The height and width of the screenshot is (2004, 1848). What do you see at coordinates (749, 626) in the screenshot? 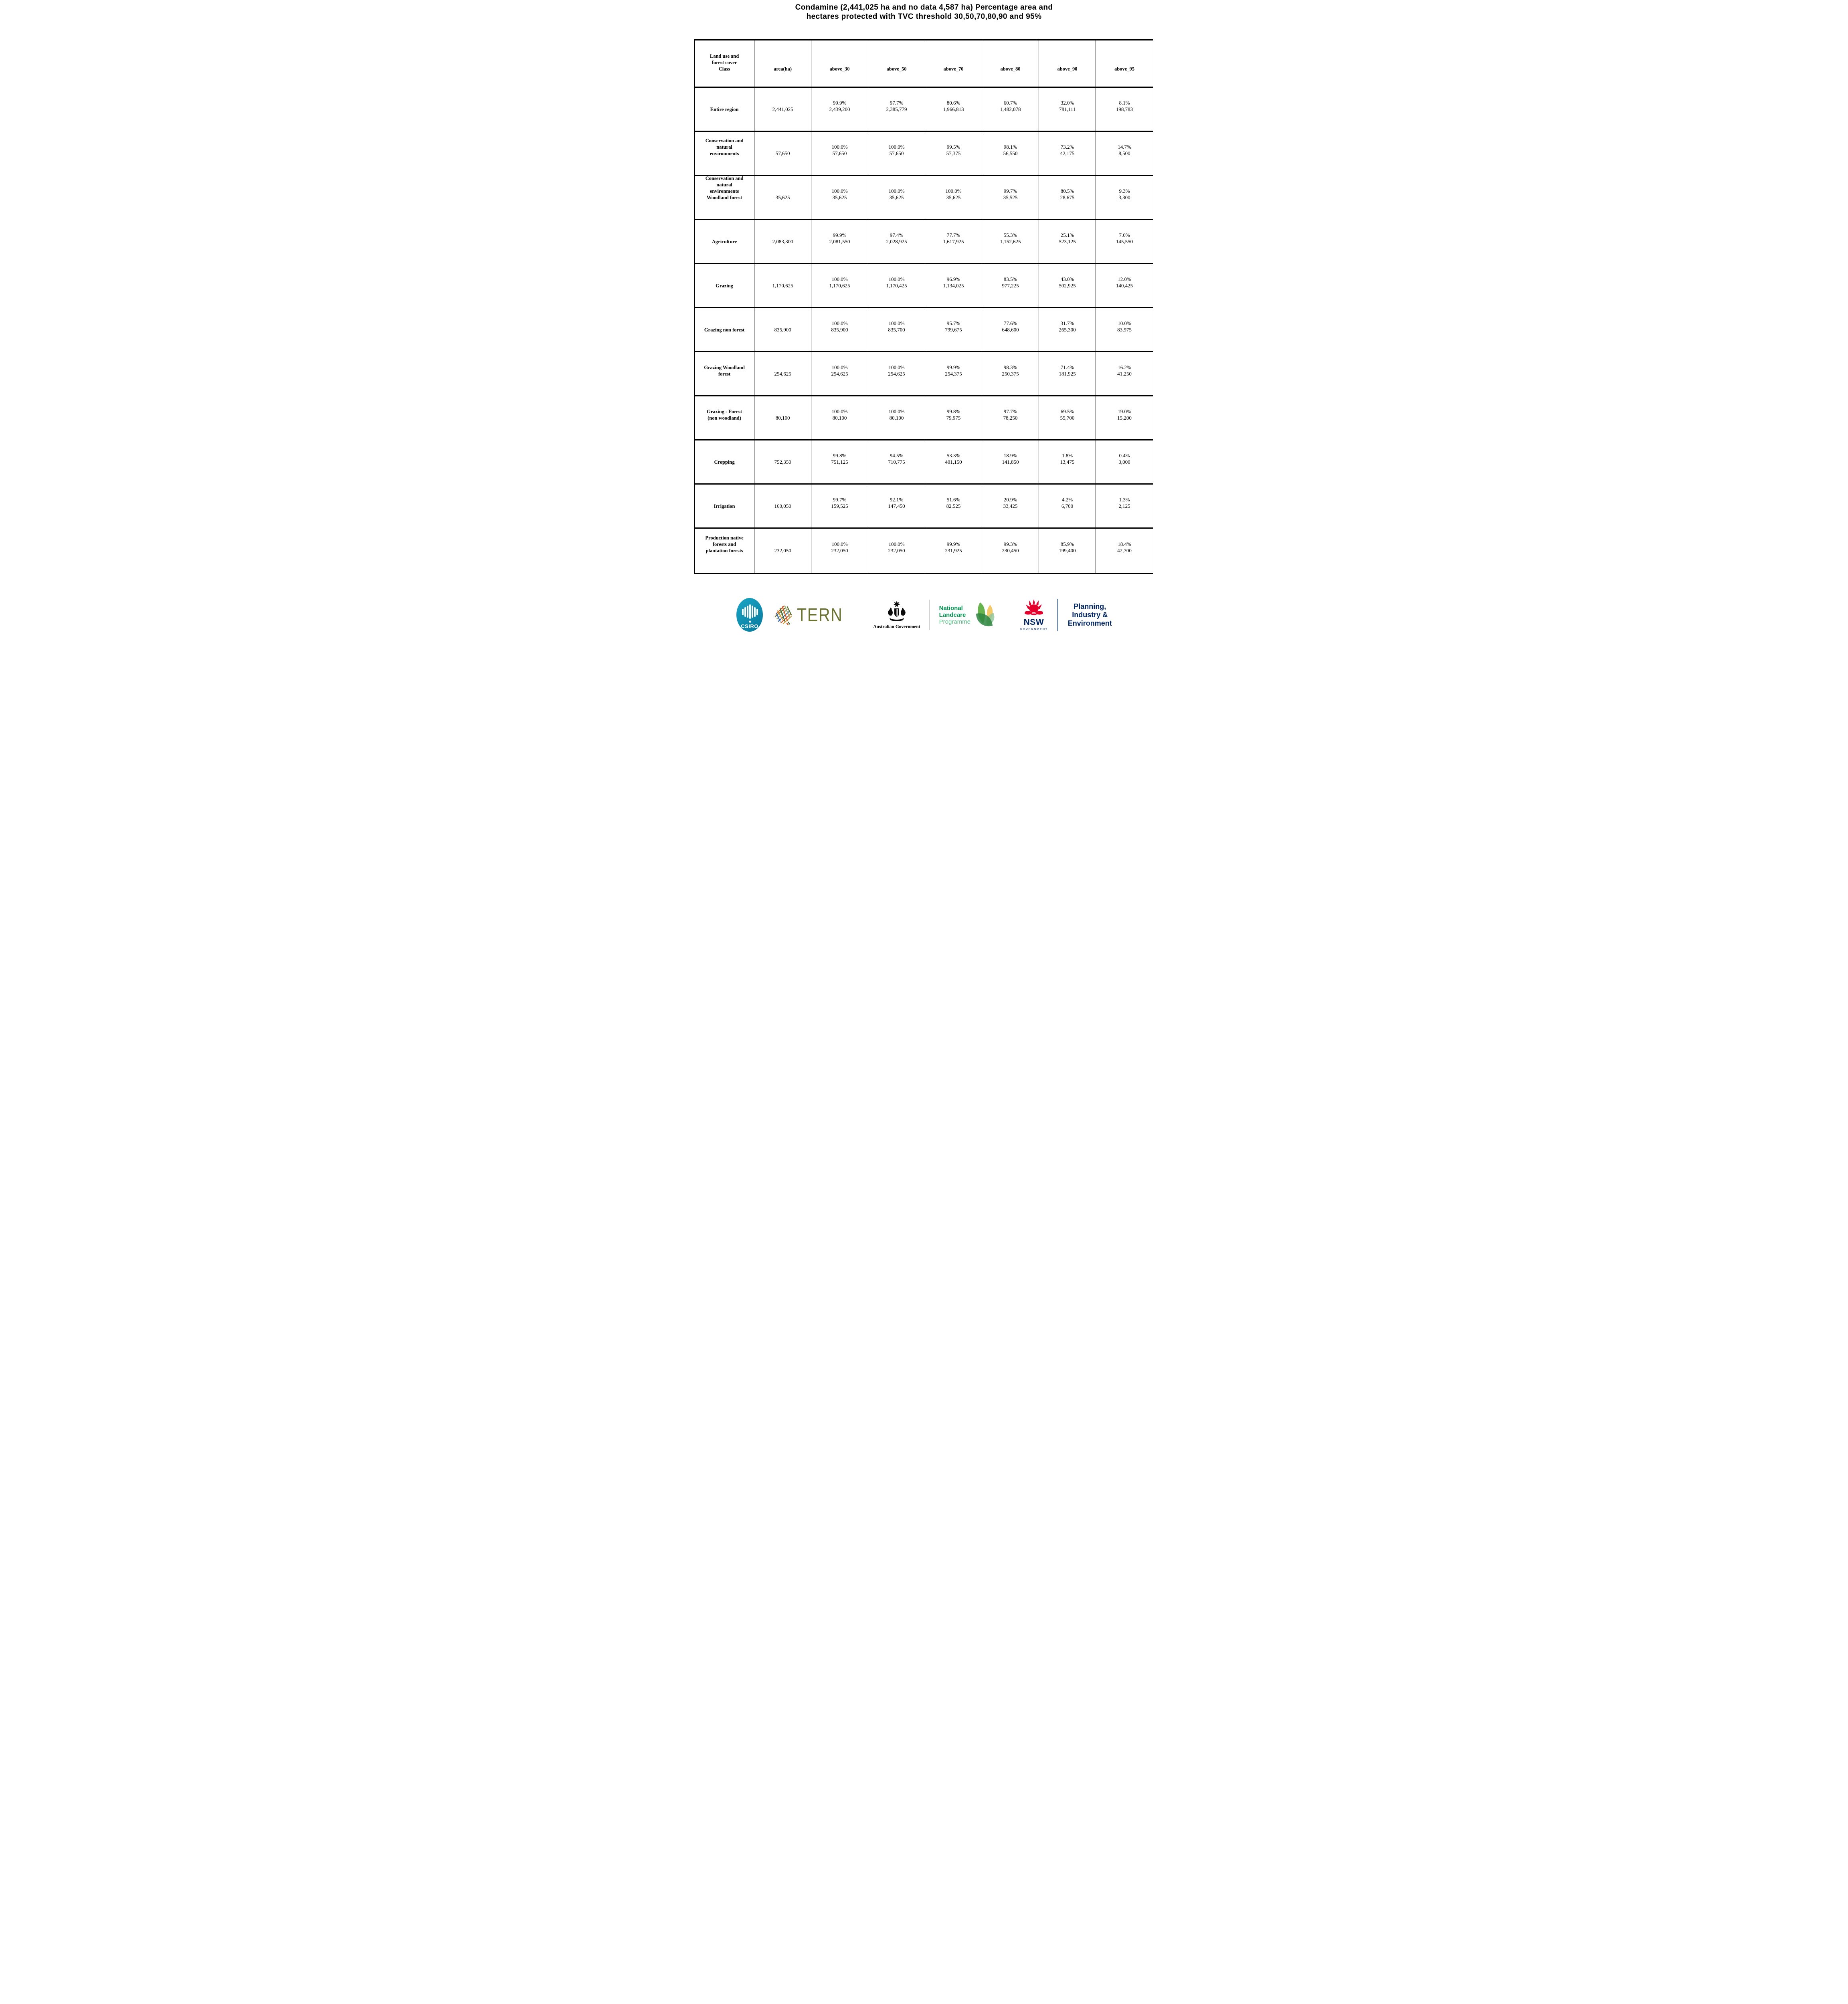
I see `svg-text: CSIRO` at bounding box center [749, 626].